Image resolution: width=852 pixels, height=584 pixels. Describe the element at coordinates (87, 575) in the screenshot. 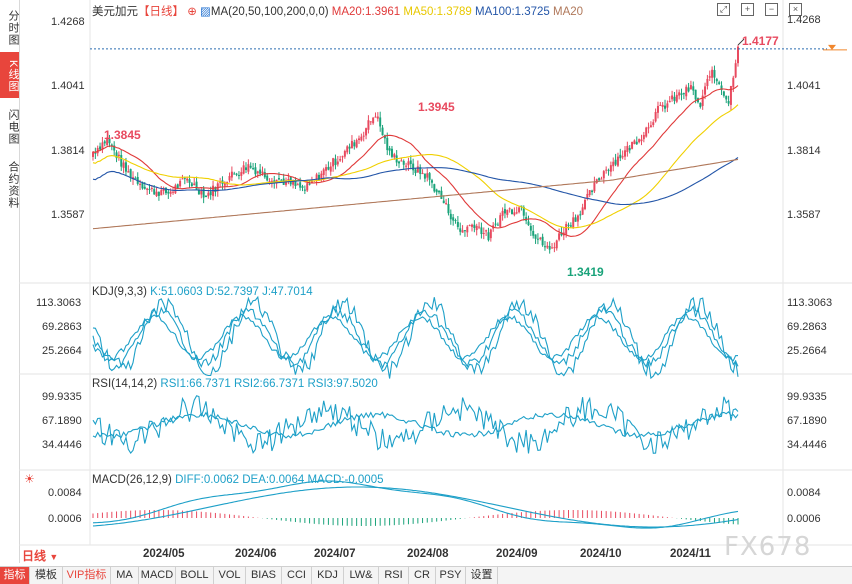

I see `tab-vip-indicator: VIP指标` at that location.